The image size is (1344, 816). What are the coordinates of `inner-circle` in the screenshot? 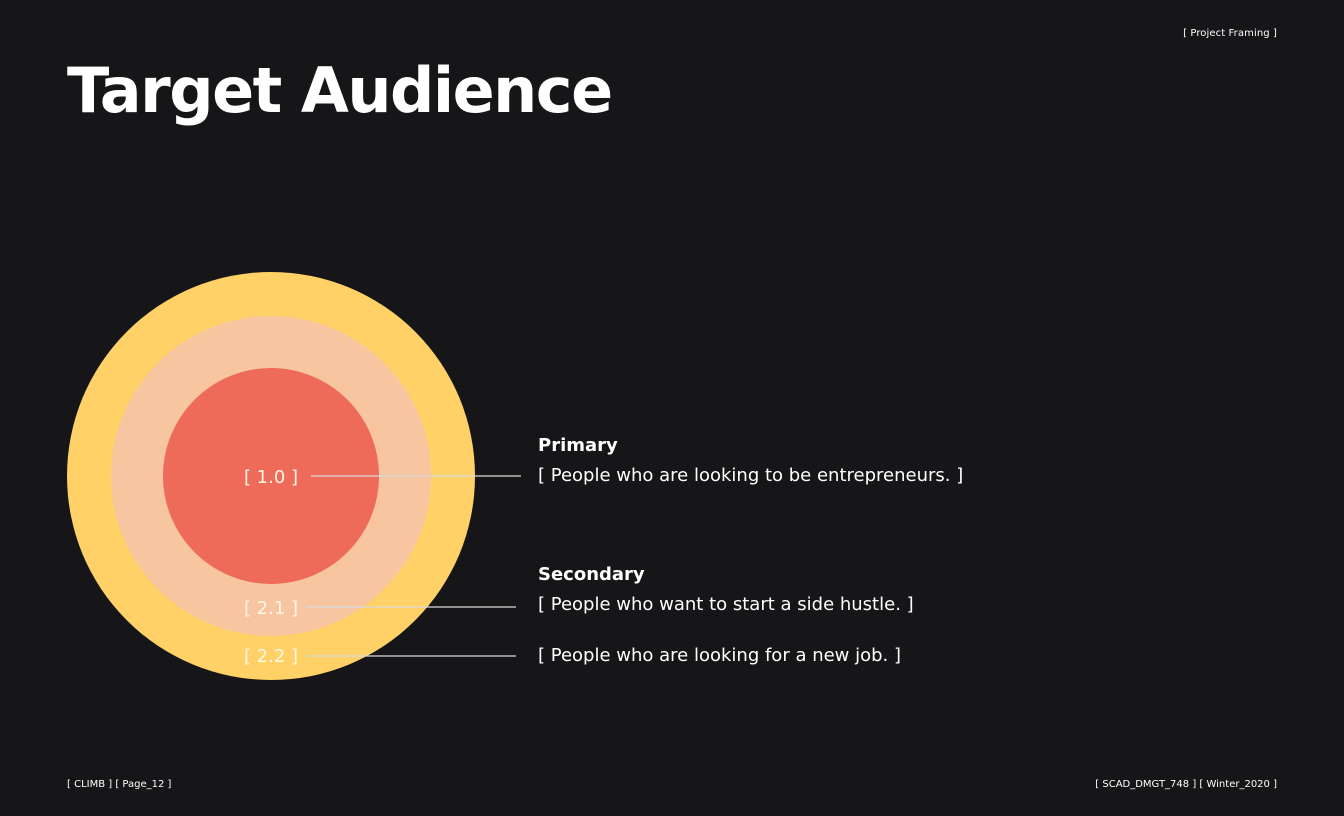 It's located at (271, 476).